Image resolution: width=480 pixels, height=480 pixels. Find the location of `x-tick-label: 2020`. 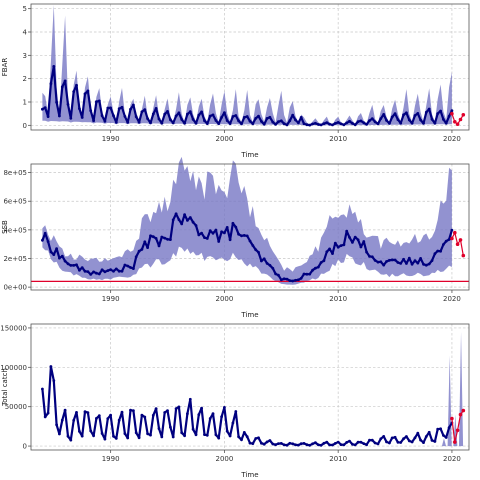

x-tick-label: 2020 is located at coordinates (452, 459).